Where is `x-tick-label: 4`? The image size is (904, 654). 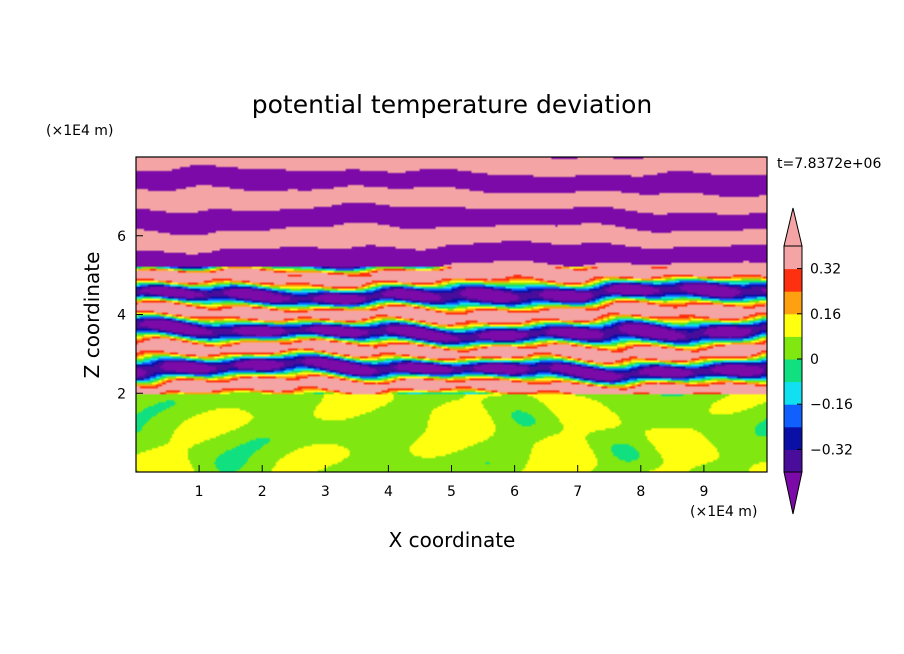
x-tick-label: 4 is located at coordinates (388, 492).